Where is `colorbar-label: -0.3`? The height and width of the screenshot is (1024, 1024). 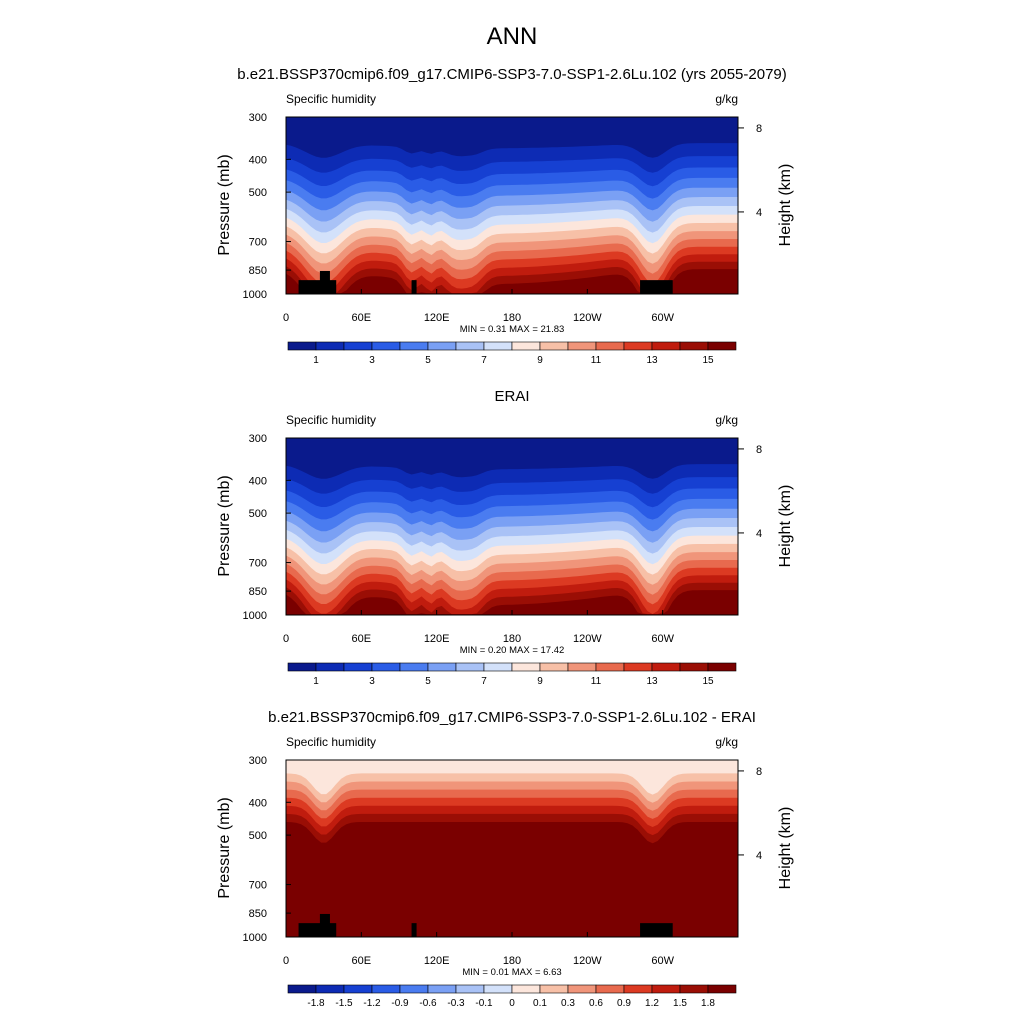 colorbar-label: -0.3 is located at coordinates (456, 1003).